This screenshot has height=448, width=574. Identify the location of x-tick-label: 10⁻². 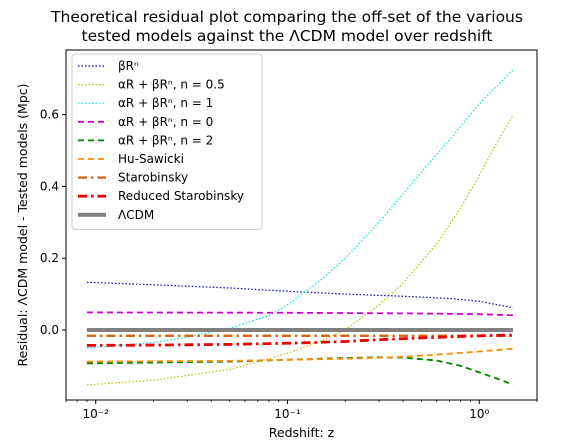
(95, 414).